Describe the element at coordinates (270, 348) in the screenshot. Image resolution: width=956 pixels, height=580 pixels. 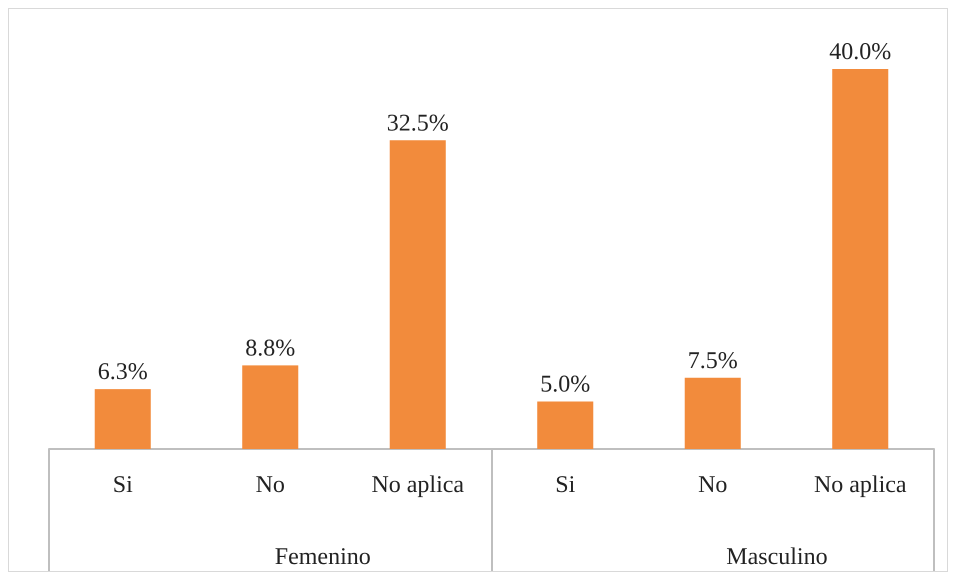
I see `data-label: 8.8%` at that location.